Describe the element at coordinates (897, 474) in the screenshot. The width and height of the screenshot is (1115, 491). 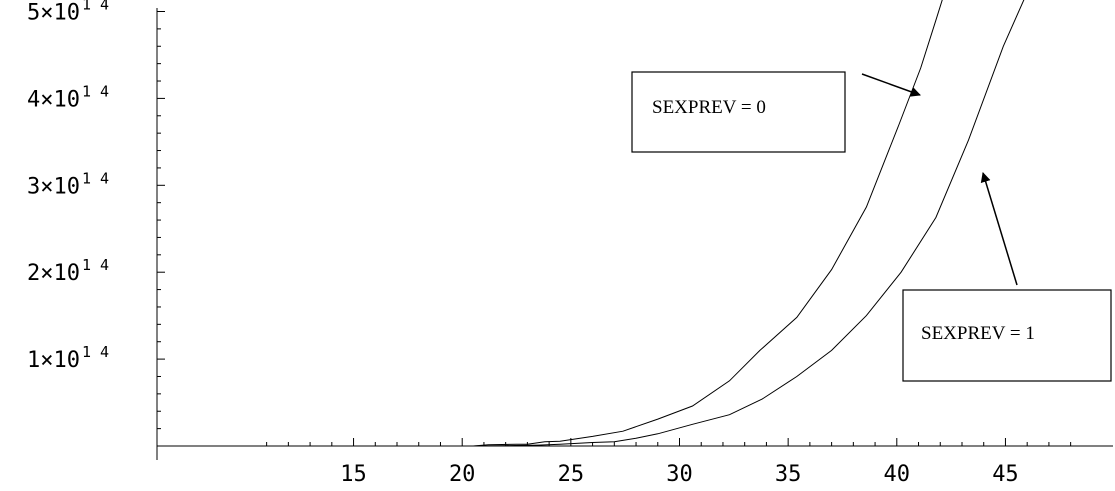
I see `x-tick-label: 40` at that location.